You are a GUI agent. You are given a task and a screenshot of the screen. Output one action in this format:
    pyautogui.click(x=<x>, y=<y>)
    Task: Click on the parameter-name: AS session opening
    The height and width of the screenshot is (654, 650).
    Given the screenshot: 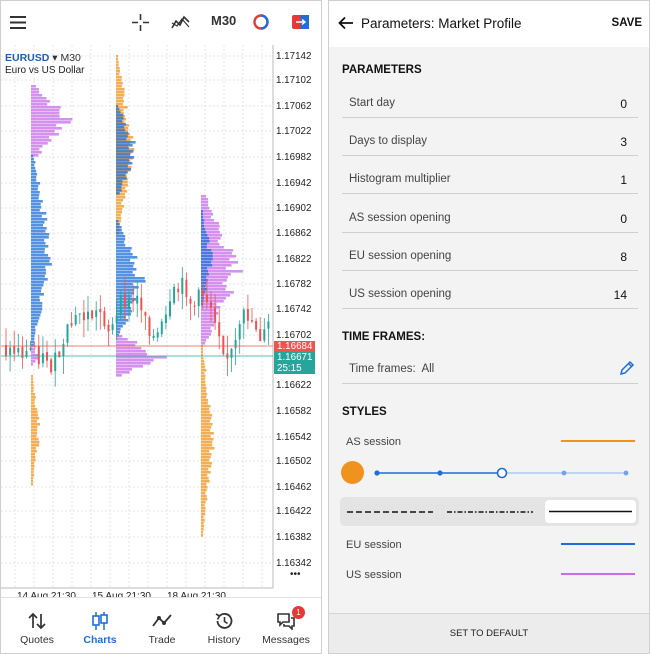 What is the action you would take?
    pyautogui.click(x=400, y=217)
    